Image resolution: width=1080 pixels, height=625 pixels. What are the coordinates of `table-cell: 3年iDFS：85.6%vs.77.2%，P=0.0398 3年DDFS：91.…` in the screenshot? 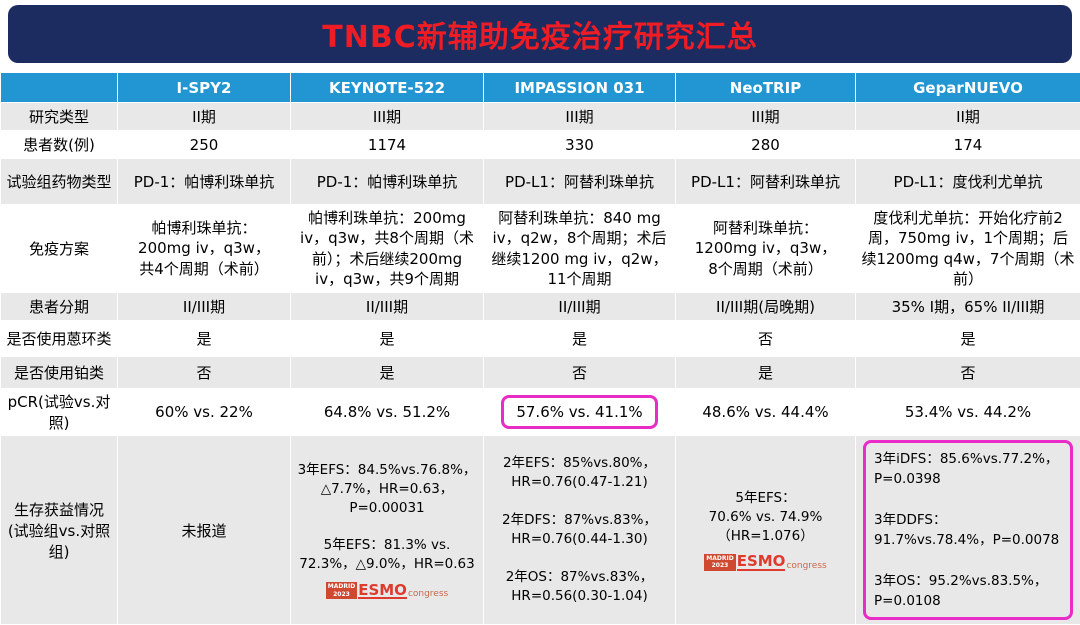 It's located at (968, 530).